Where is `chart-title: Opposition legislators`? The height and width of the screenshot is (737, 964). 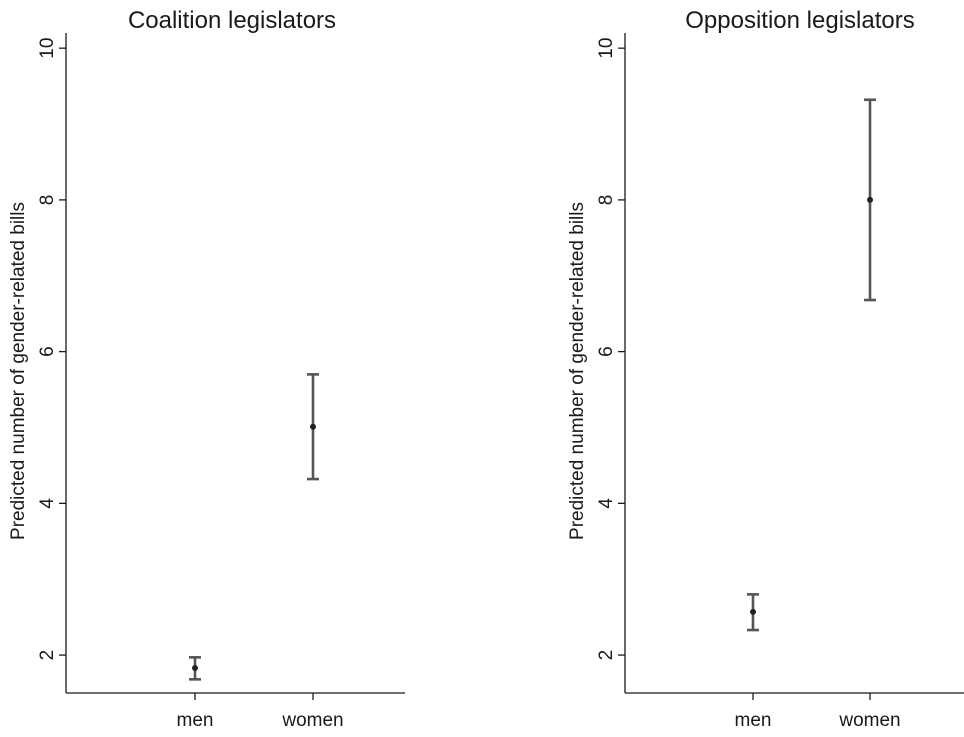 chart-title: Opposition legislators is located at coordinates (799, 20).